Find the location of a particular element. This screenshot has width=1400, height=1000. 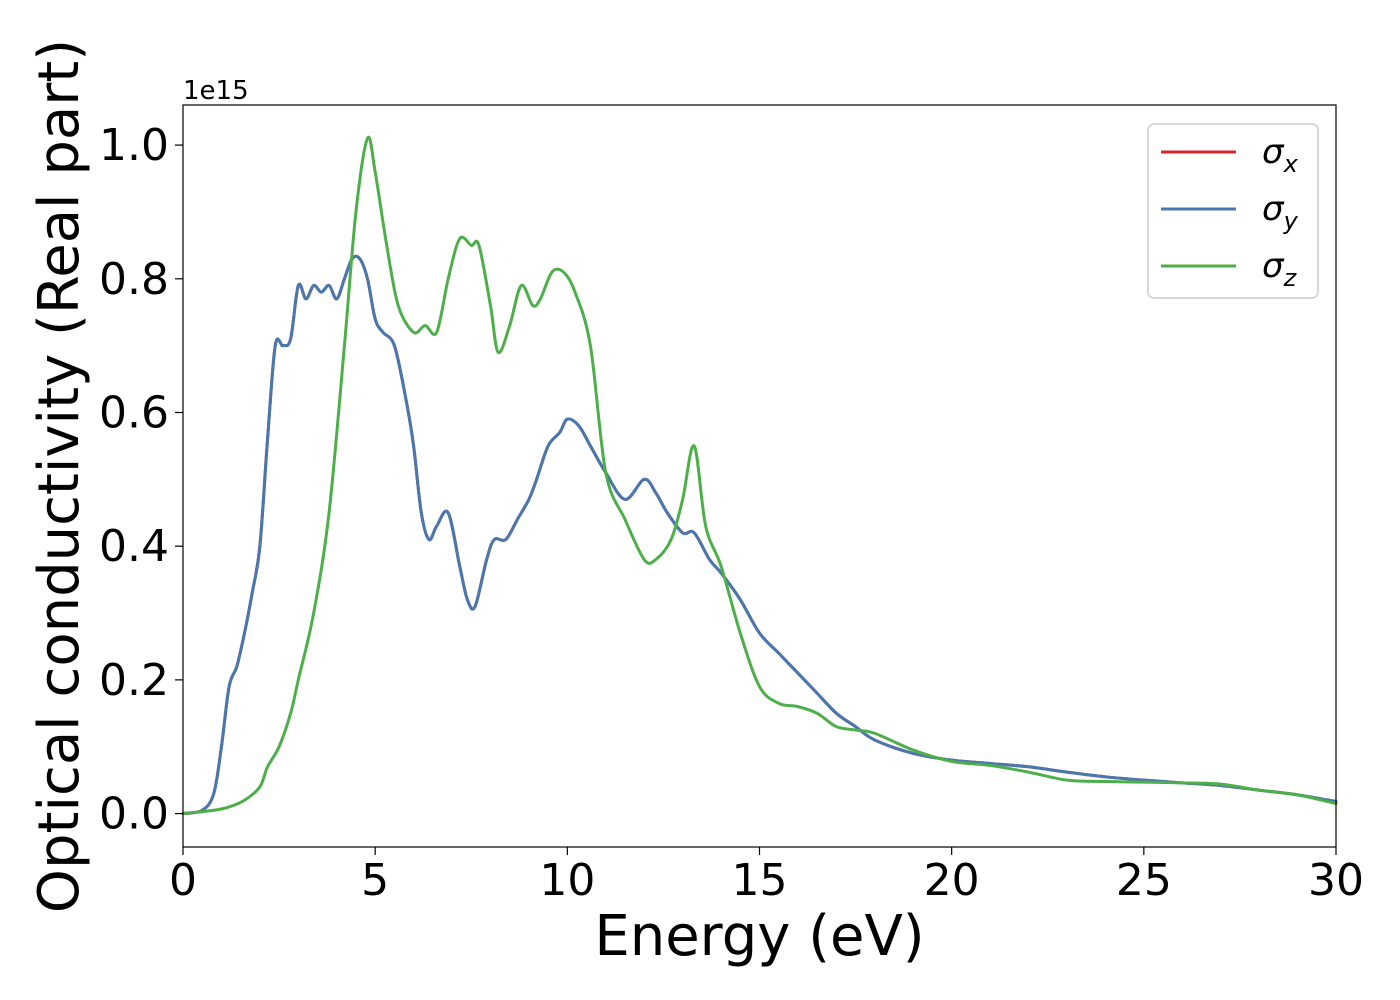

y-offset-label: 1e15 is located at coordinates (216, 91).